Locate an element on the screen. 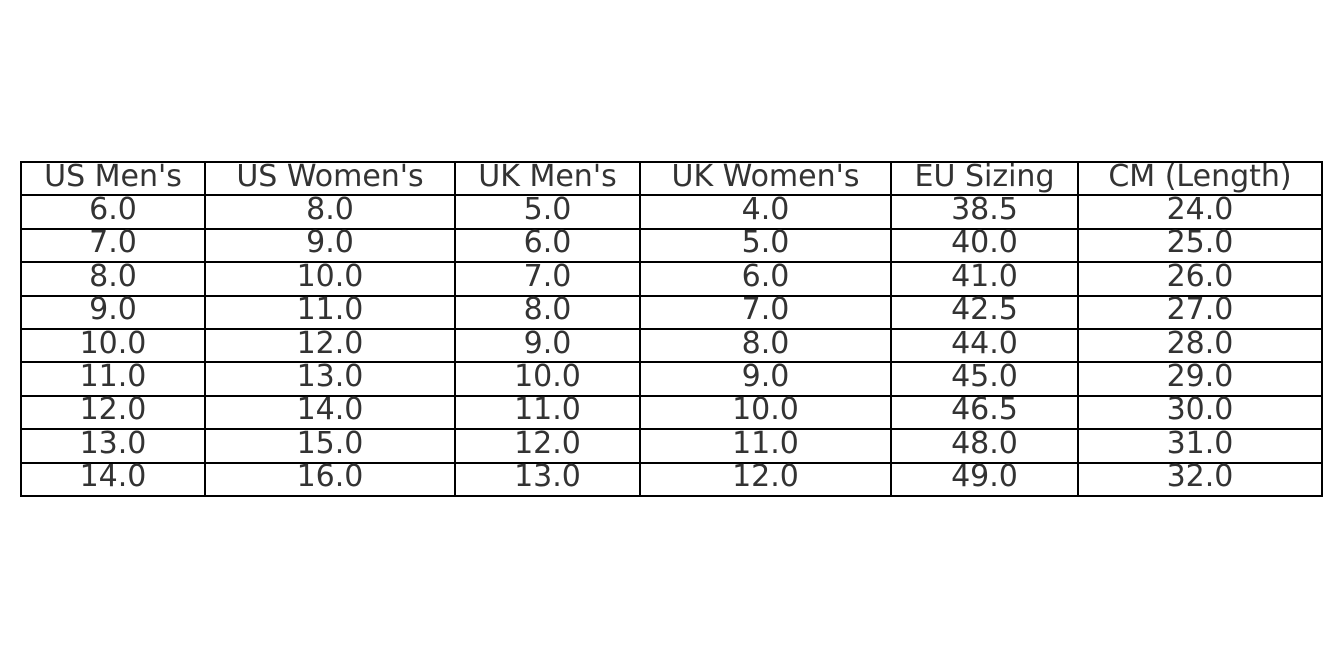  cell-value: 4.0 is located at coordinates (765, 210).